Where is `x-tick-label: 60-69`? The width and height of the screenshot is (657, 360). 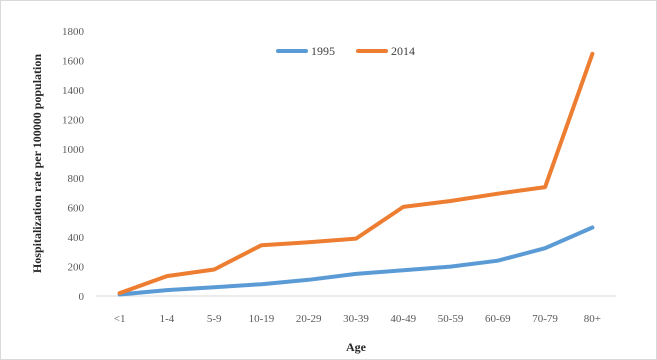
x-tick-label: 60-69 is located at coordinates (498, 319).